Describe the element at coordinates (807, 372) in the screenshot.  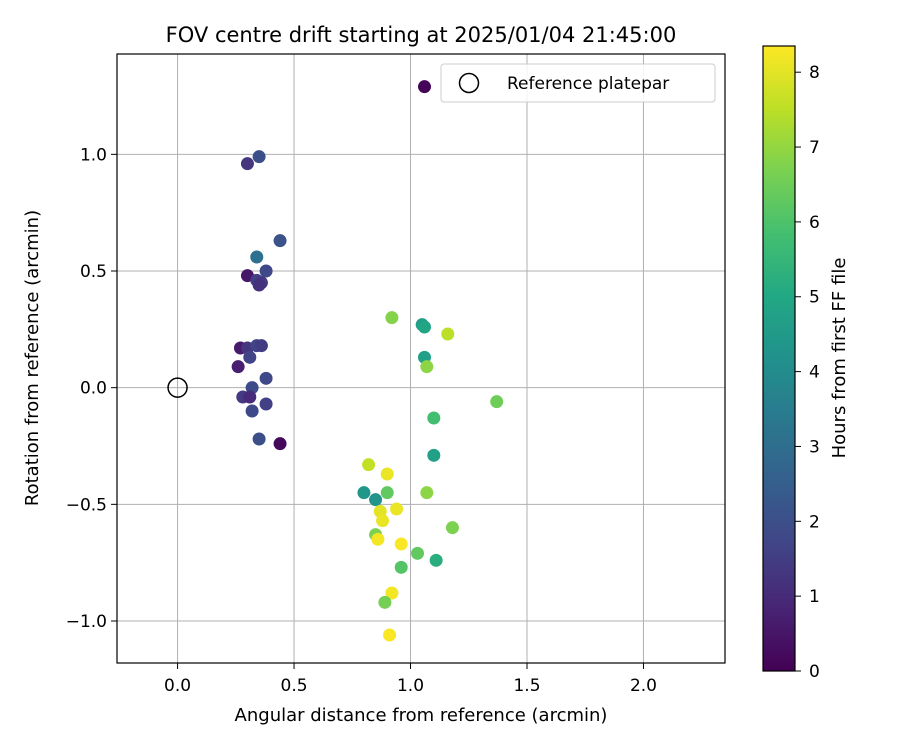
I see `colorbar-ticks: 0 1 2 3 4 5 6 7 8` at that location.